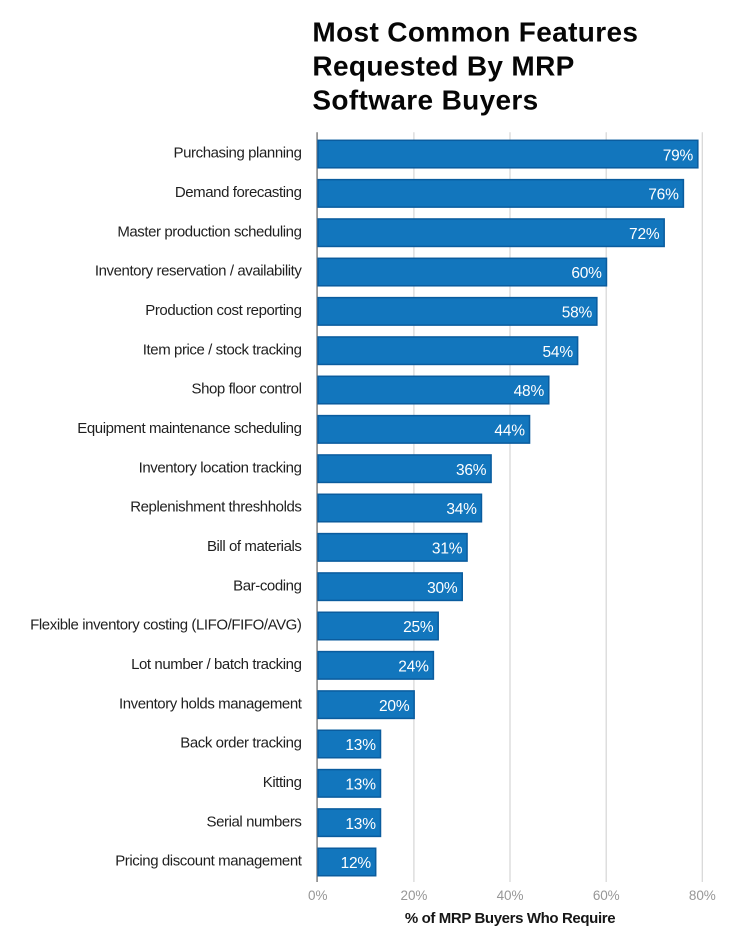 The height and width of the screenshot is (949, 750). What do you see at coordinates (529, 391) in the screenshot?
I see `svg-text: 48%` at bounding box center [529, 391].